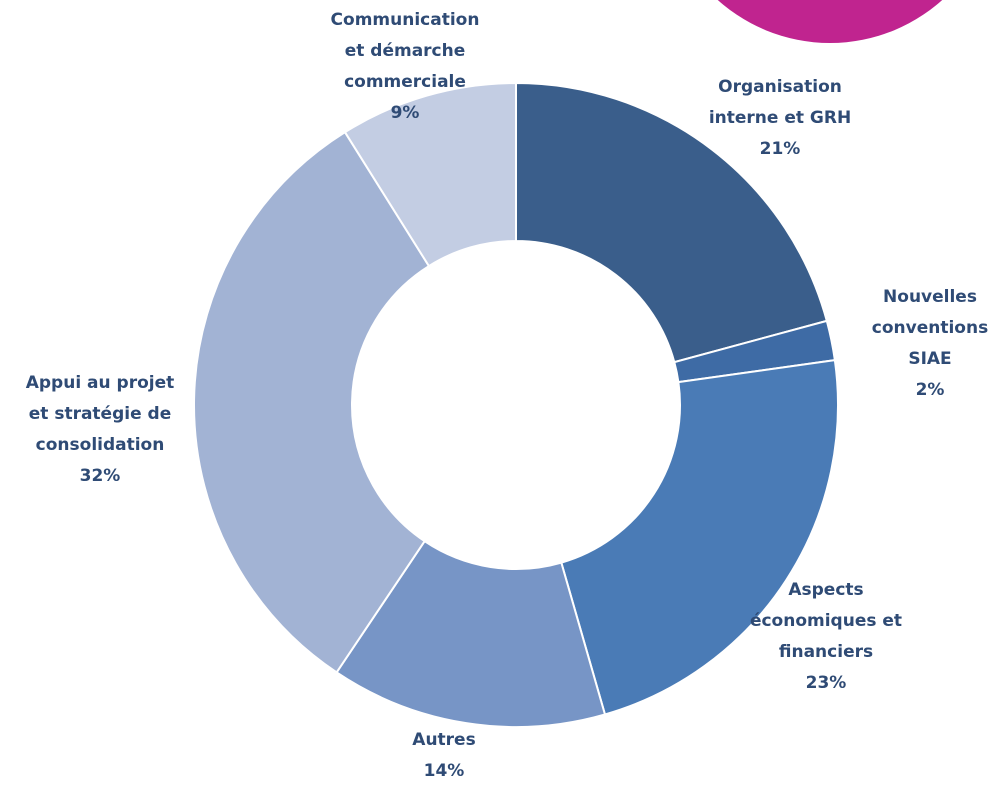 The width and height of the screenshot is (994, 787). I want to click on percent-label: 32%, so click(100, 476).